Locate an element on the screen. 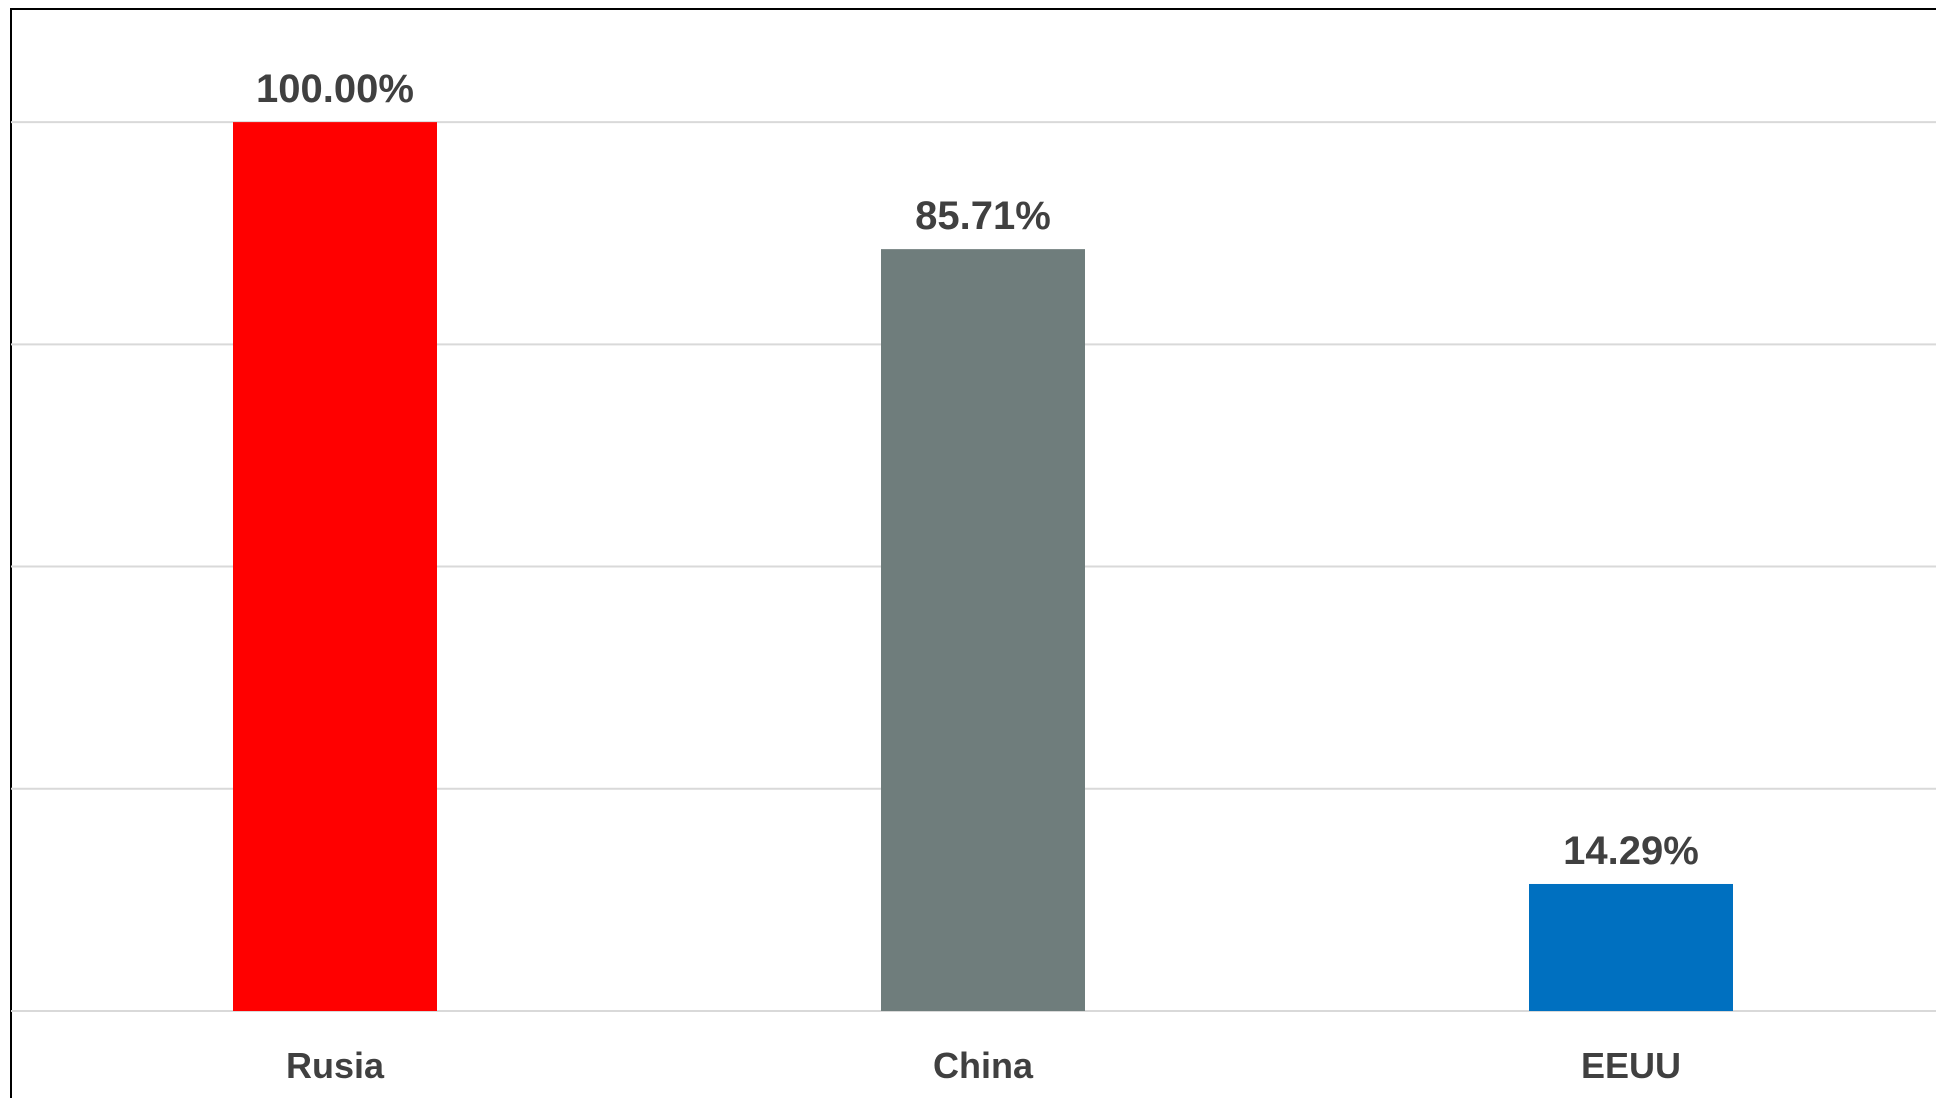 The width and height of the screenshot is (1936, 1103). bar-china is located at coordinates (983, 630).